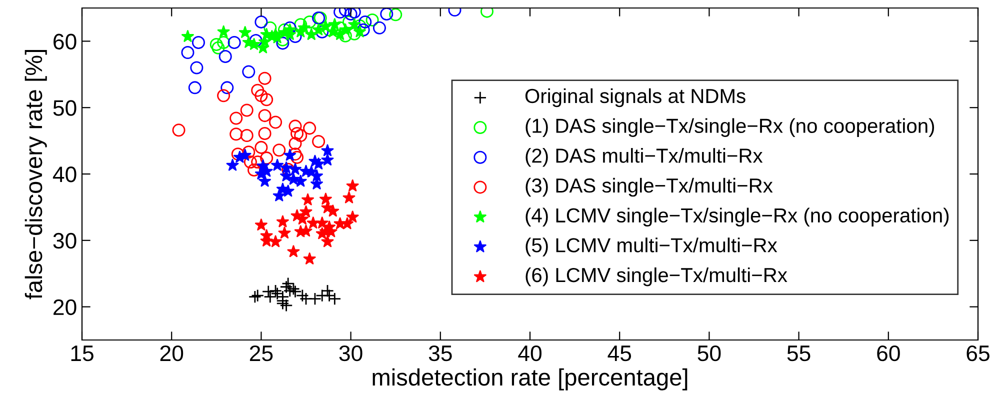 This screenshot has height=409, width=995. I want to click on x-tick-label: 45, so click(620, 354).